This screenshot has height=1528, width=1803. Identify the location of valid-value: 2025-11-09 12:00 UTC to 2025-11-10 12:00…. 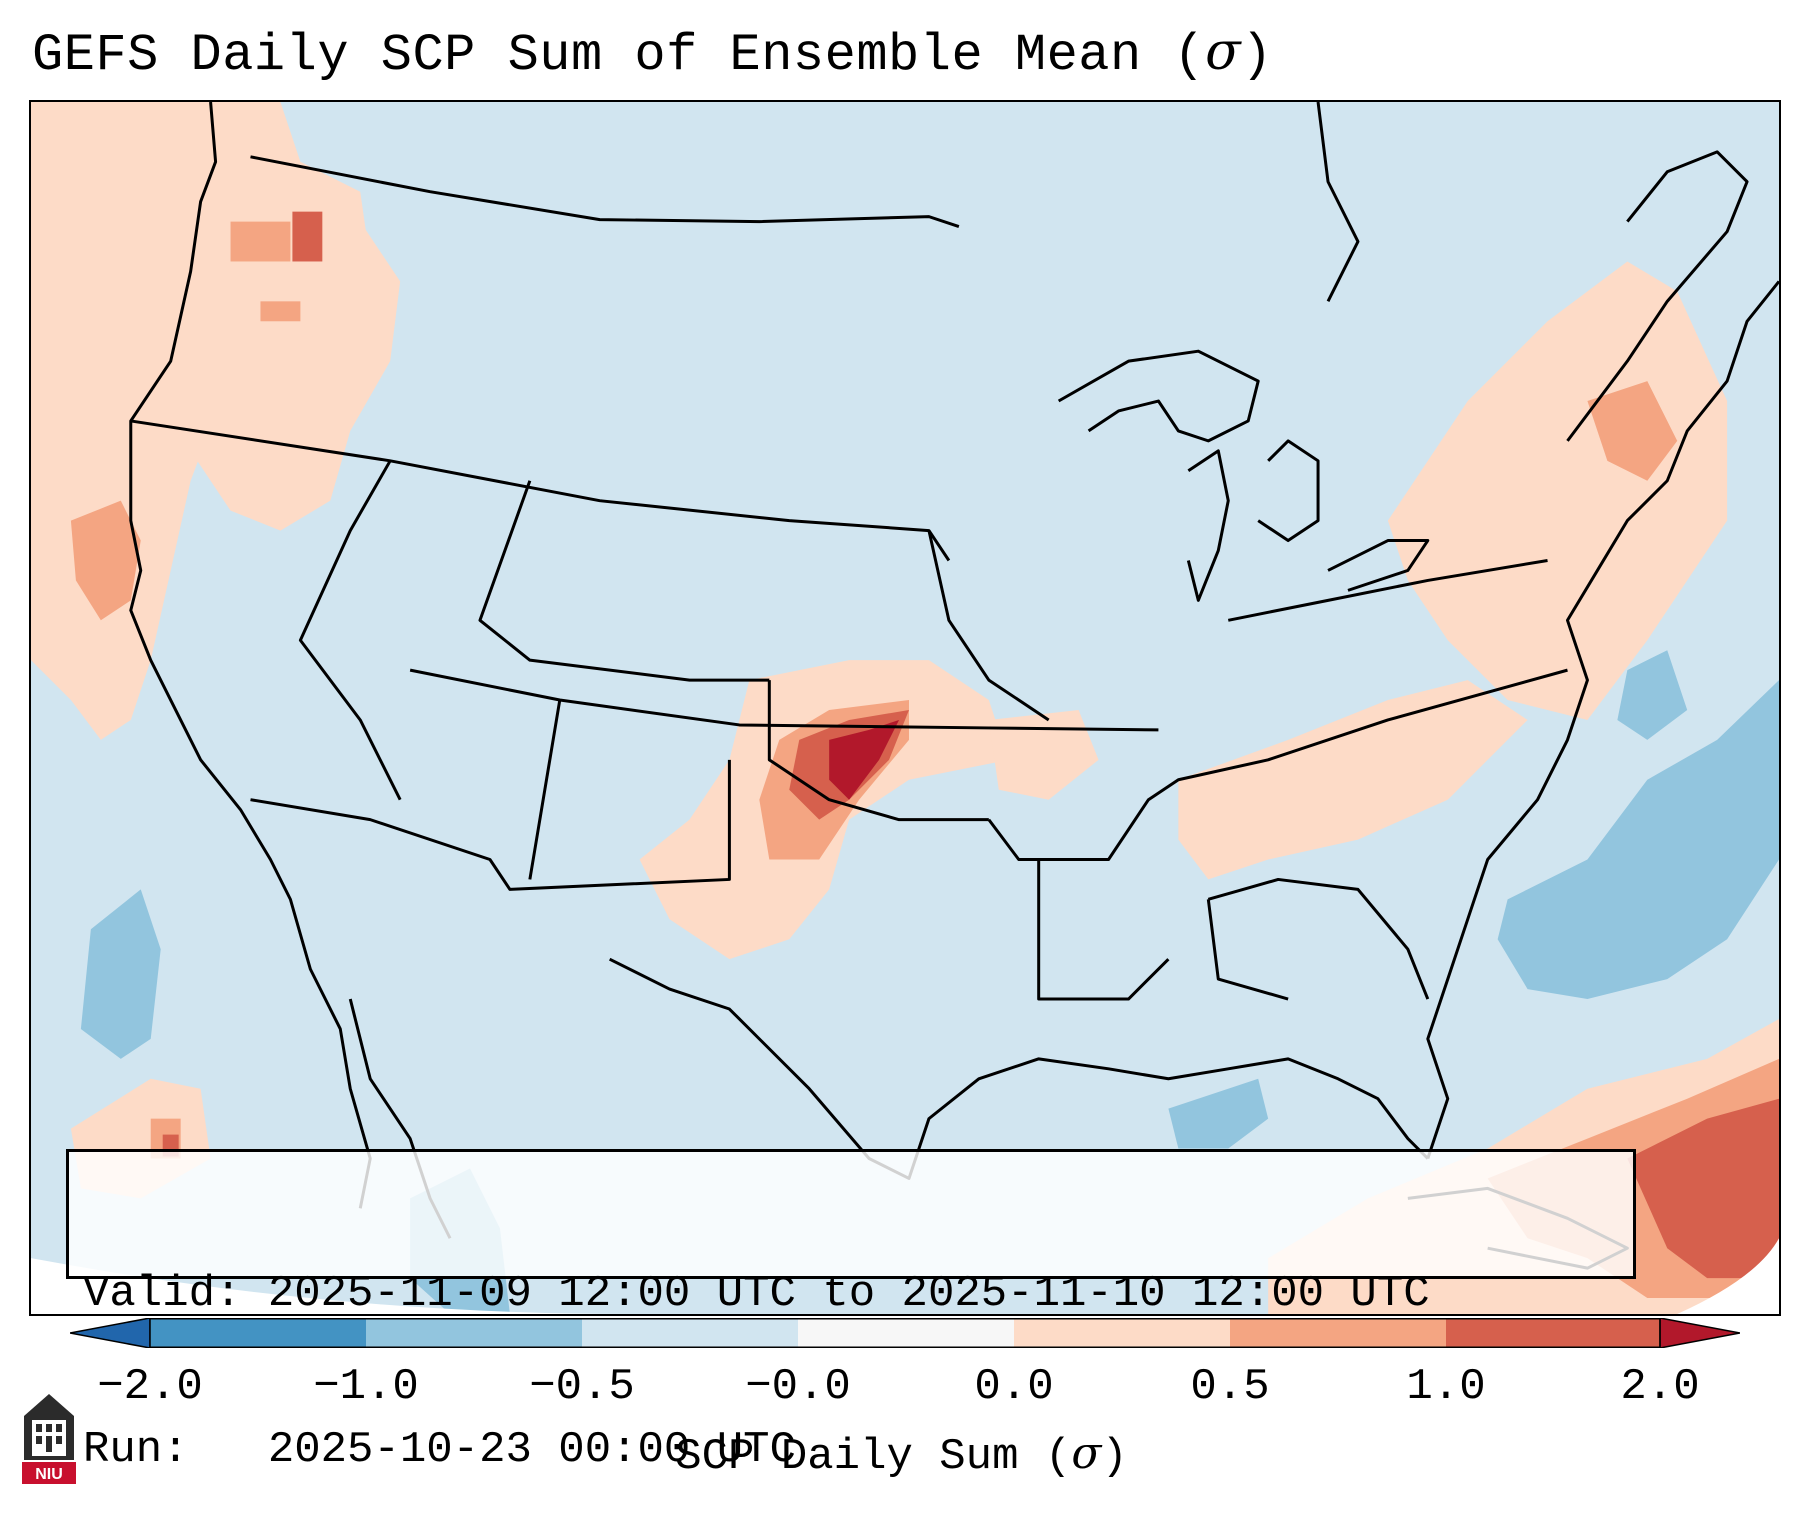
(848, 1294).